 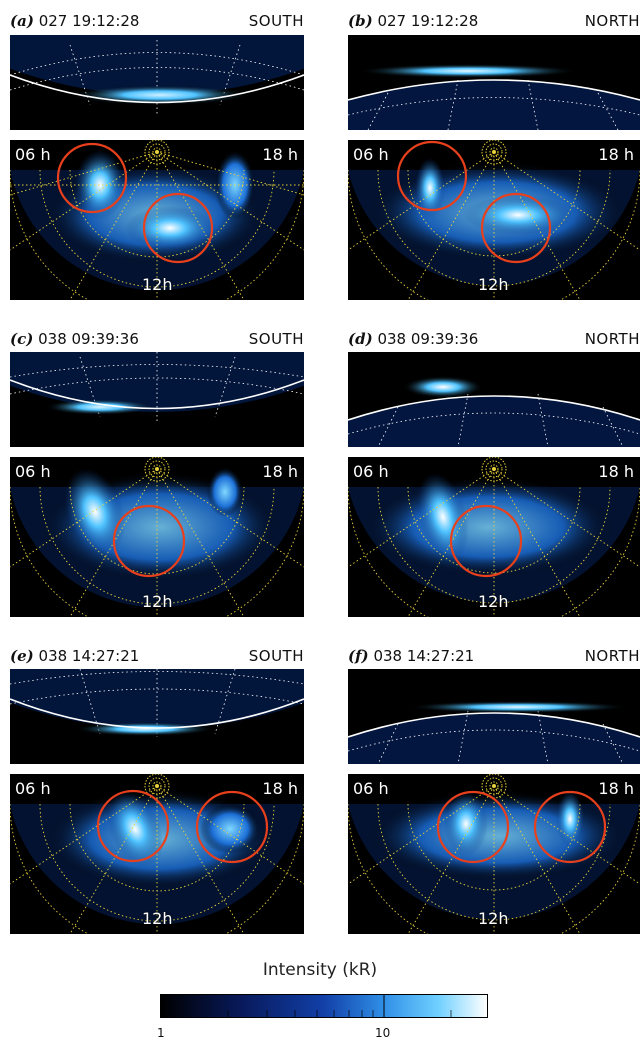 What do you see at coordinates (157, 23) in the screenshot?
I see `panel-a-header: (a) 027 19:12:28 SOUTH` at bounding box center [157, 23].